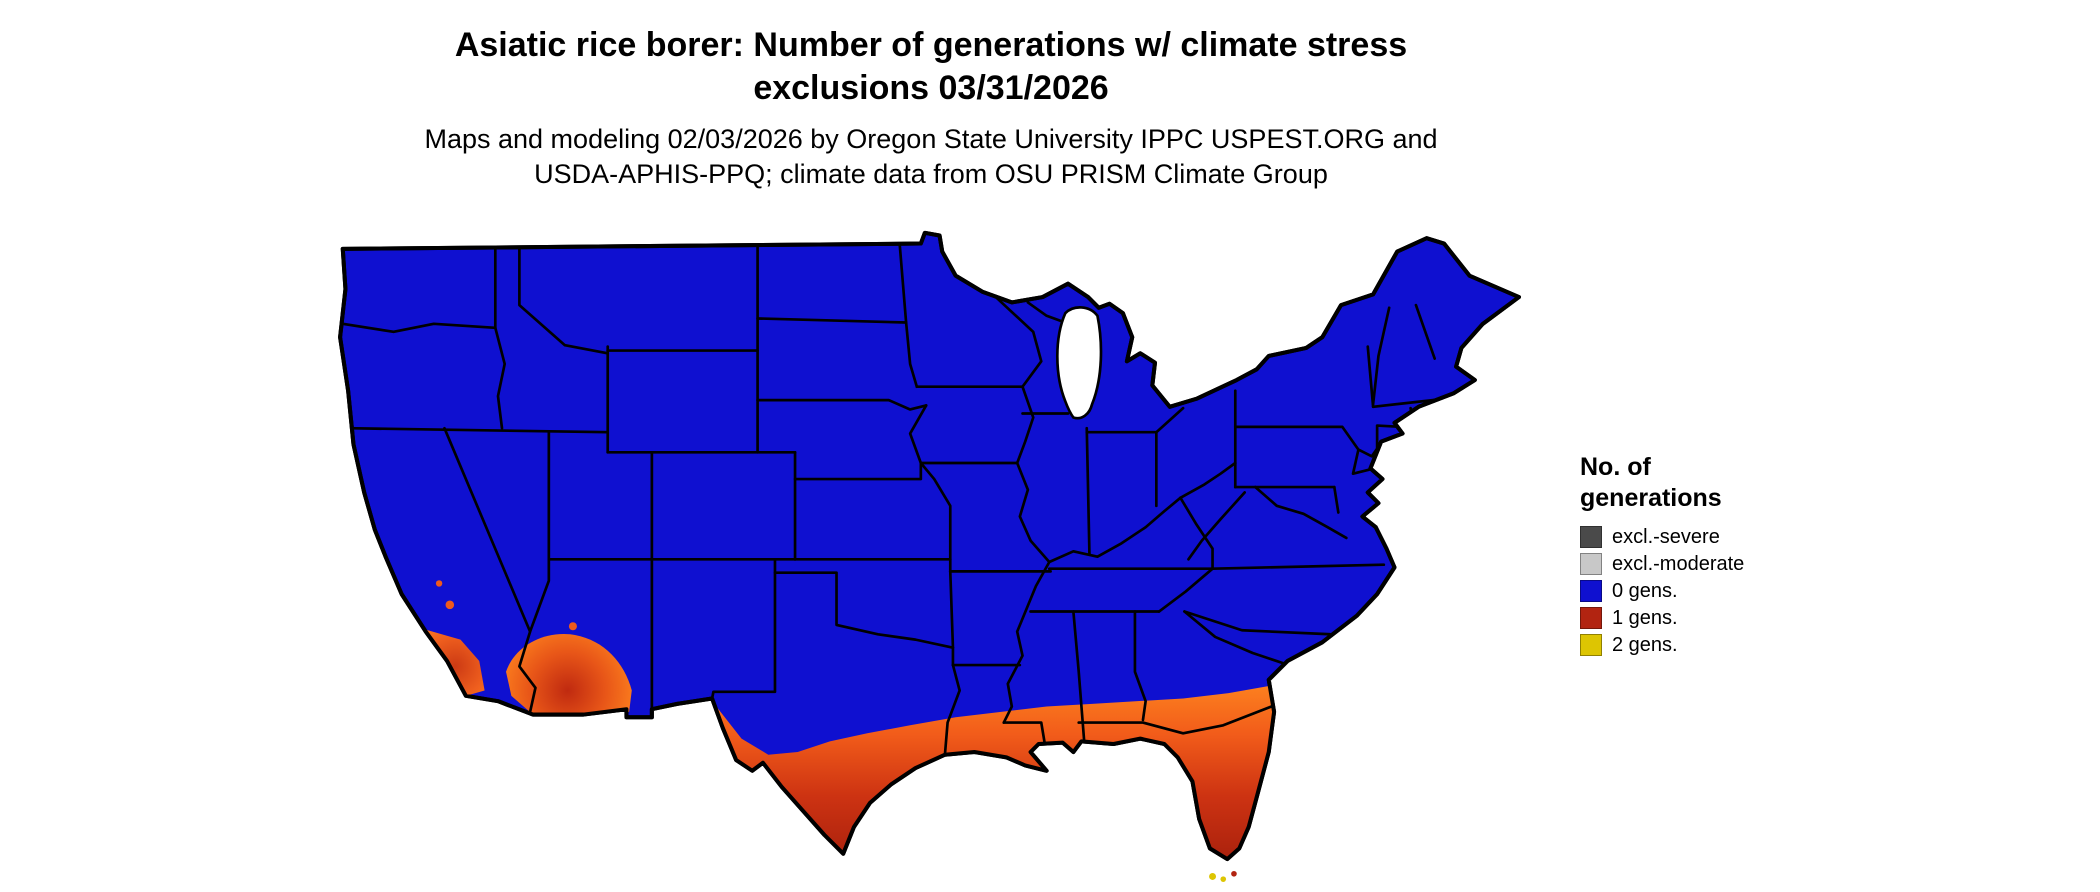 The width and height of the screenshot is (2100, 892). I want to click on legend-label: 2 gens., so click(1645, 644).